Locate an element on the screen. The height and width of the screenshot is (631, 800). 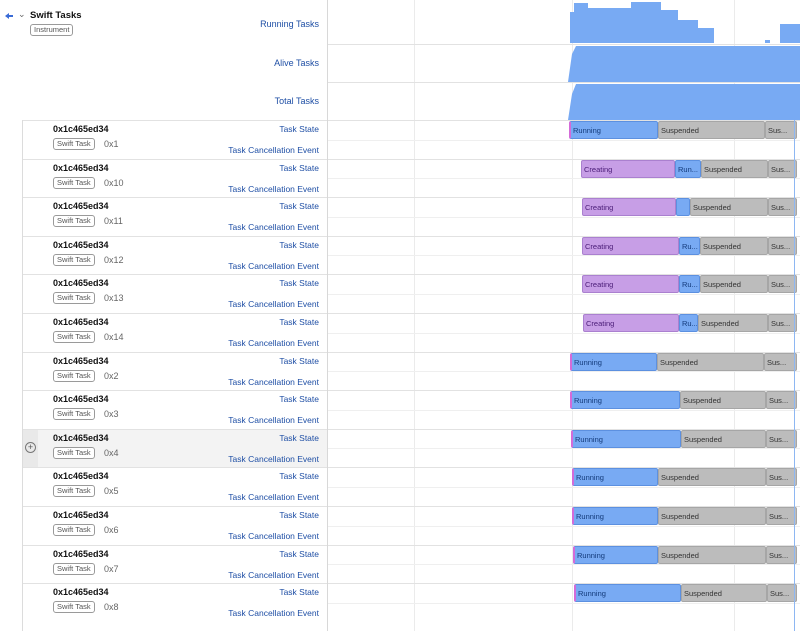
add-track-icon: + is located at coordinates (30, 447).